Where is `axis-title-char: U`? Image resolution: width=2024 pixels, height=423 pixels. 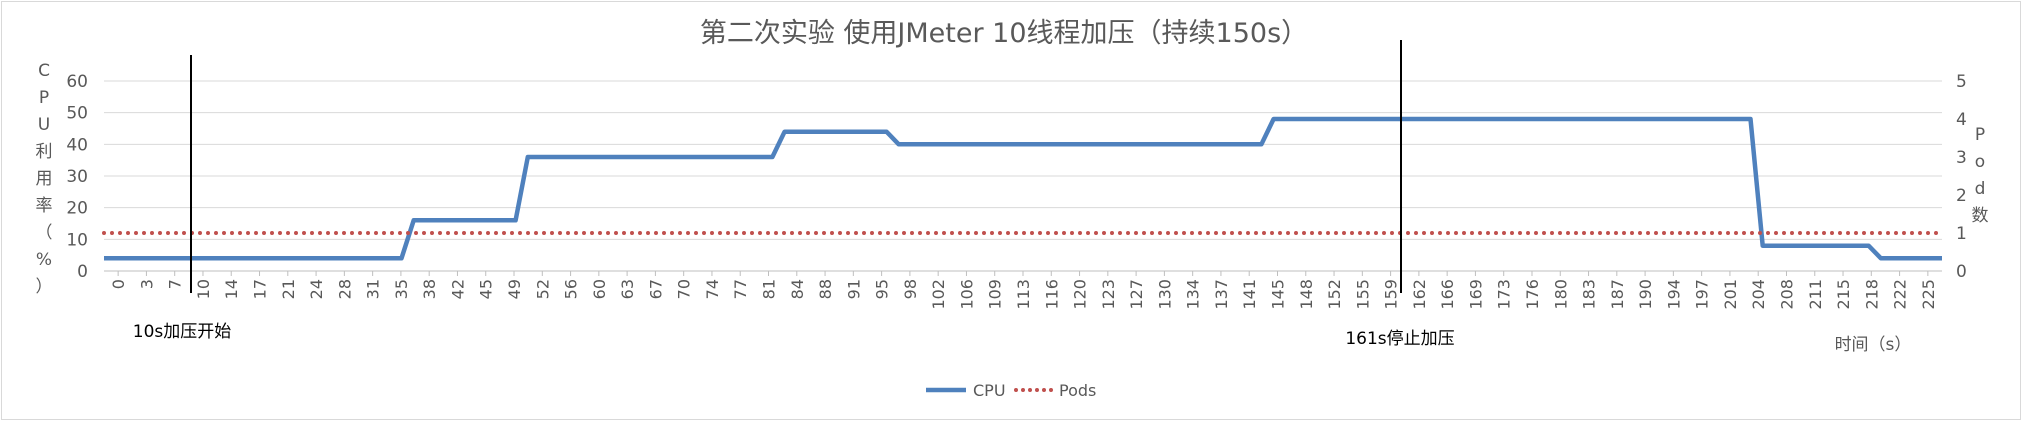 axis-title-char: U is located at coordinates (44, 125).